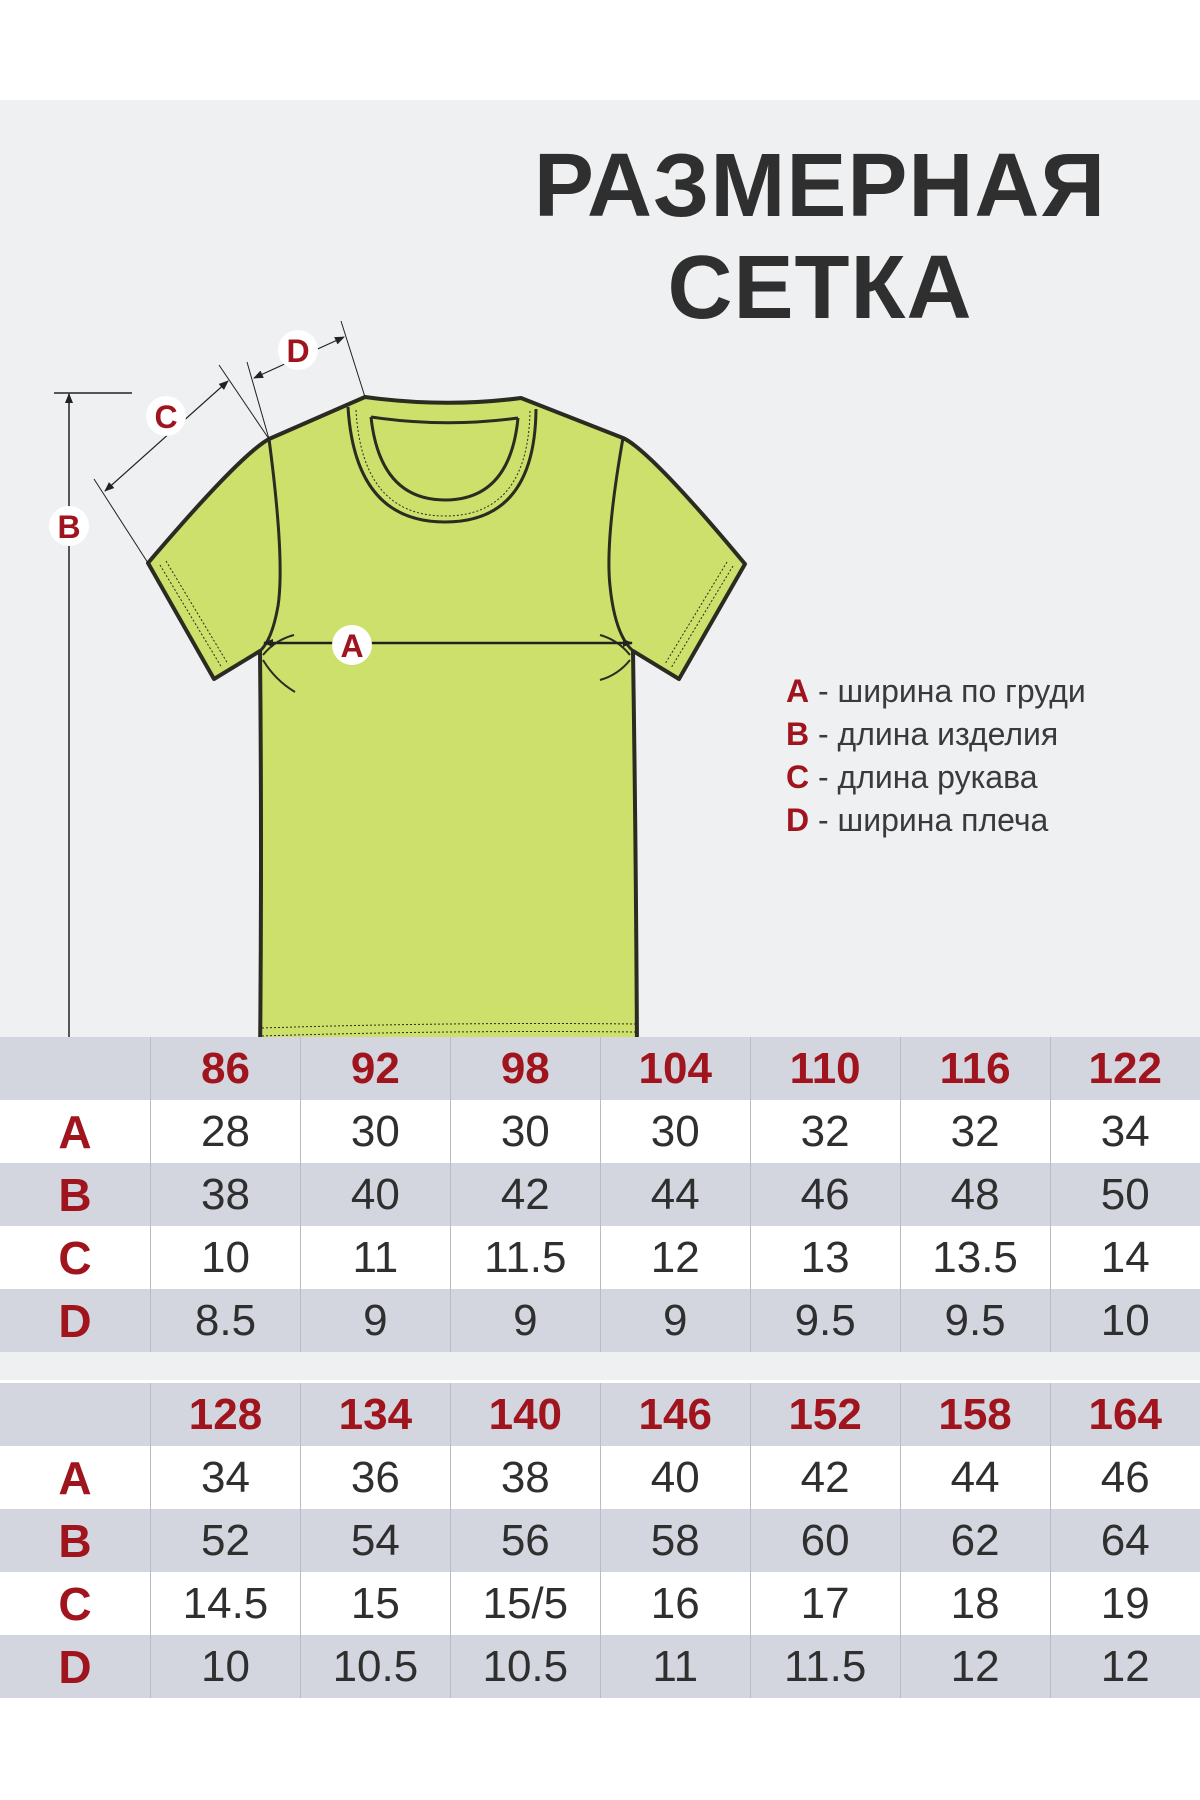 This screenshot has height=1800, width=1200. What do you see at coordinates (297, 351) in the screenshot?
I see `label-d: D` at bounding box center [297, 351].